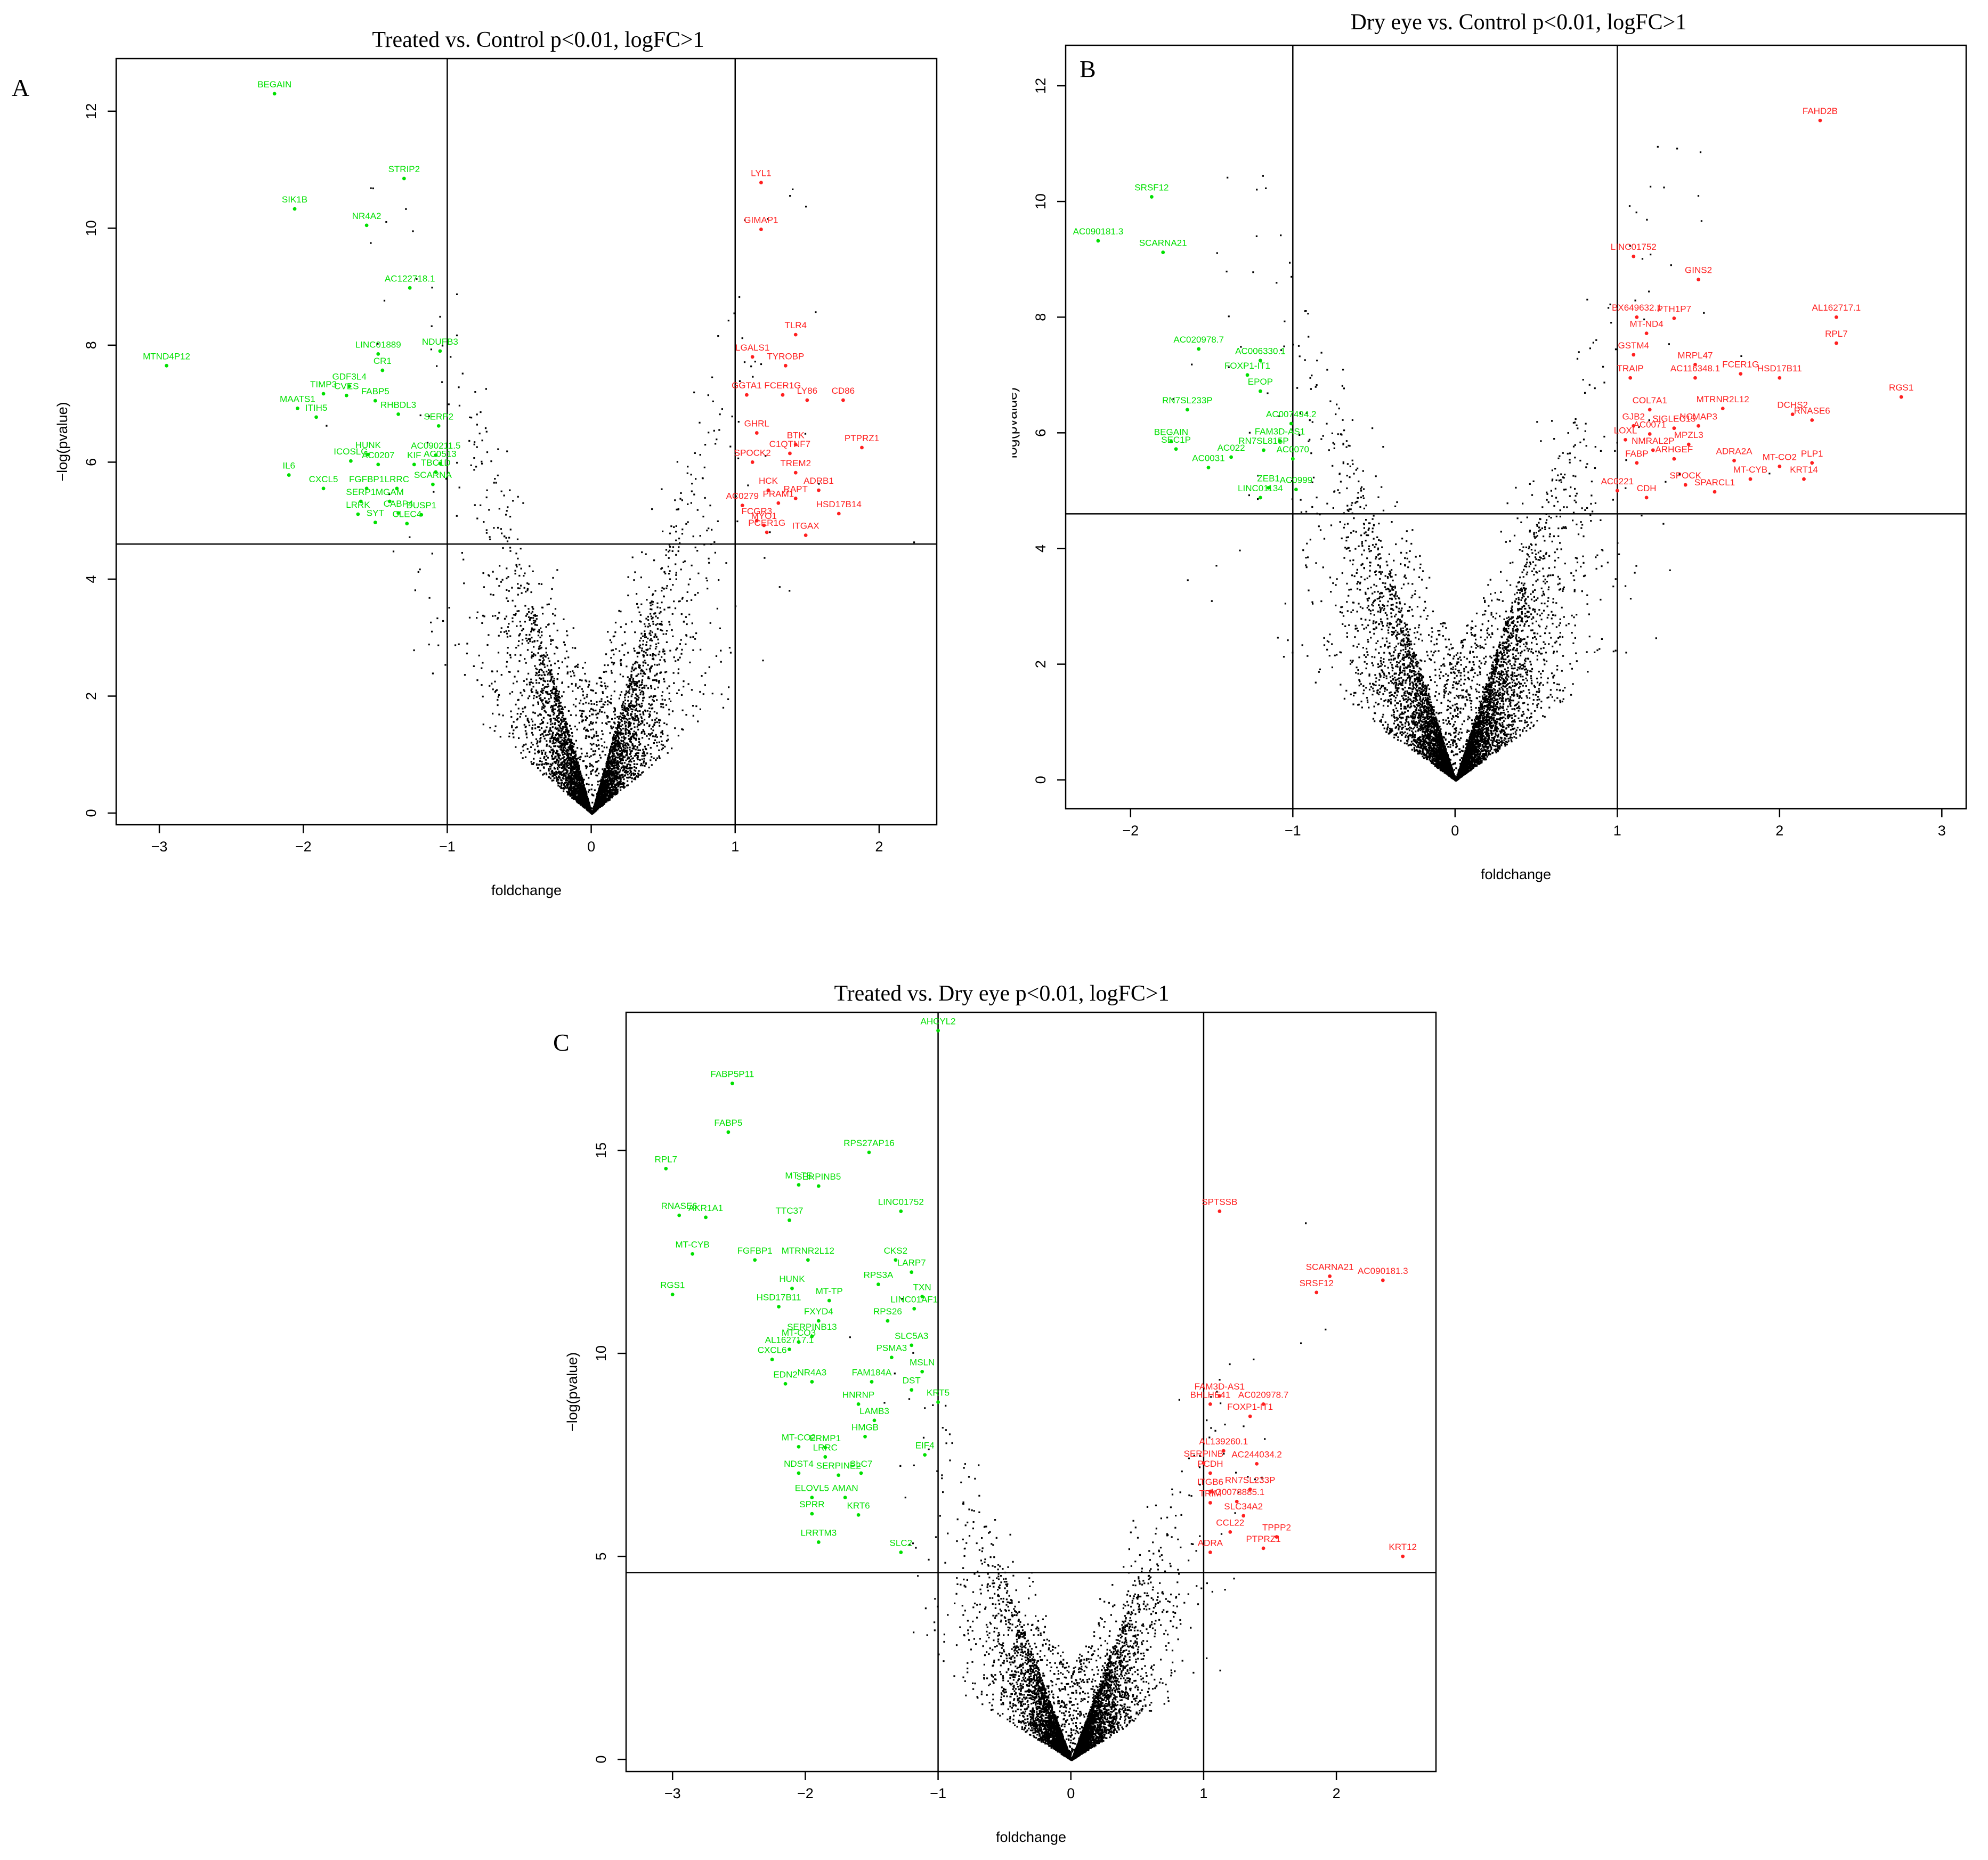 Image resolution: width=1988 pixels, height=1860 pixels. I want to click on down-gene-label: CVES, so click(346, 386).